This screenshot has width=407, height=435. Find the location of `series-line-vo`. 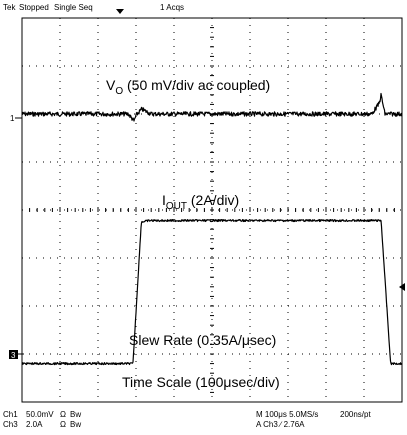

series-line-vo is located at coordinates (212, 107).